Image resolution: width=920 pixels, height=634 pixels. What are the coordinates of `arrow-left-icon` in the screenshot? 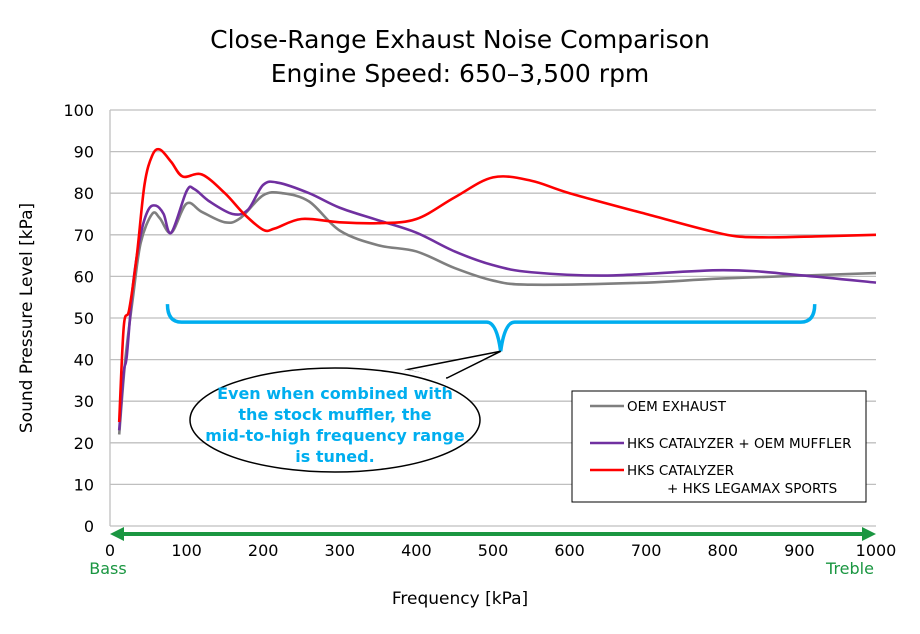 It's located at (117, 534).